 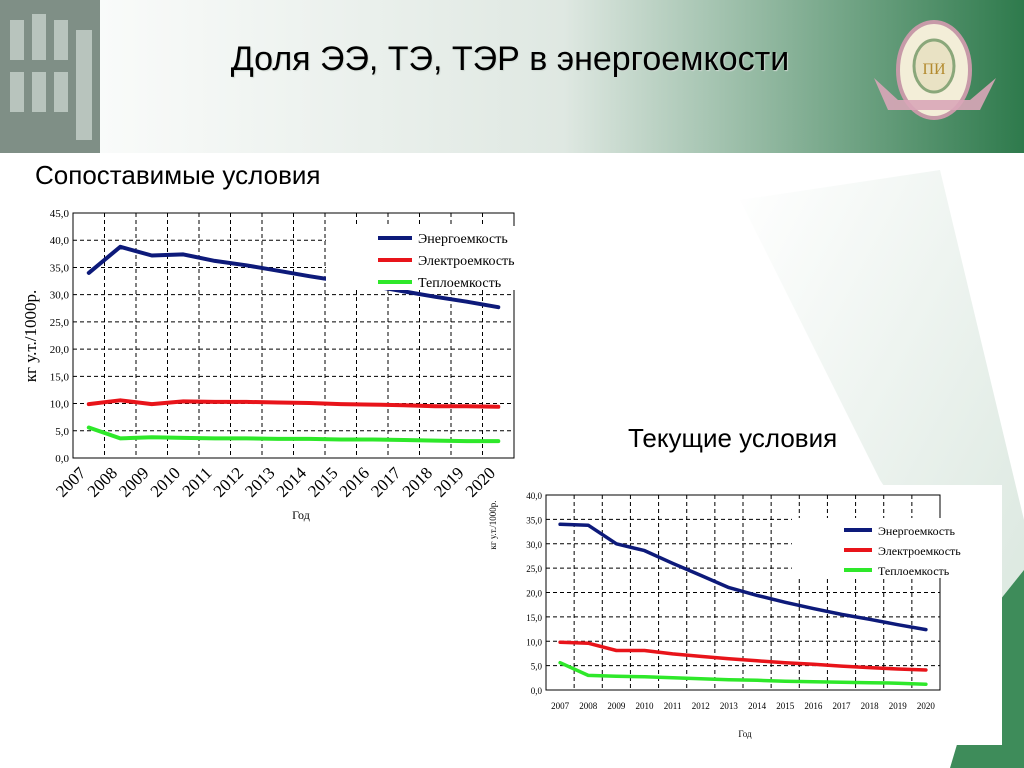 I want to click on current-legend-label: Электроемкость, so click(x=919, y=551).